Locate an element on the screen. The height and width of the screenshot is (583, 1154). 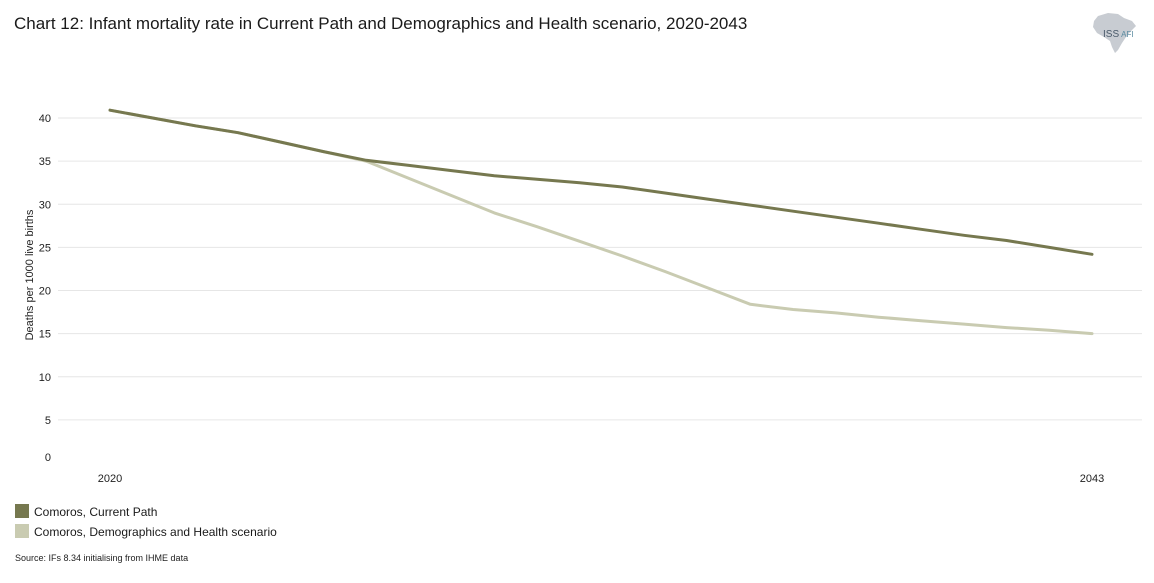
y-tick-labels: 0 5 10 15 20 25 30 35 40 is located at coordinates (45, 288).